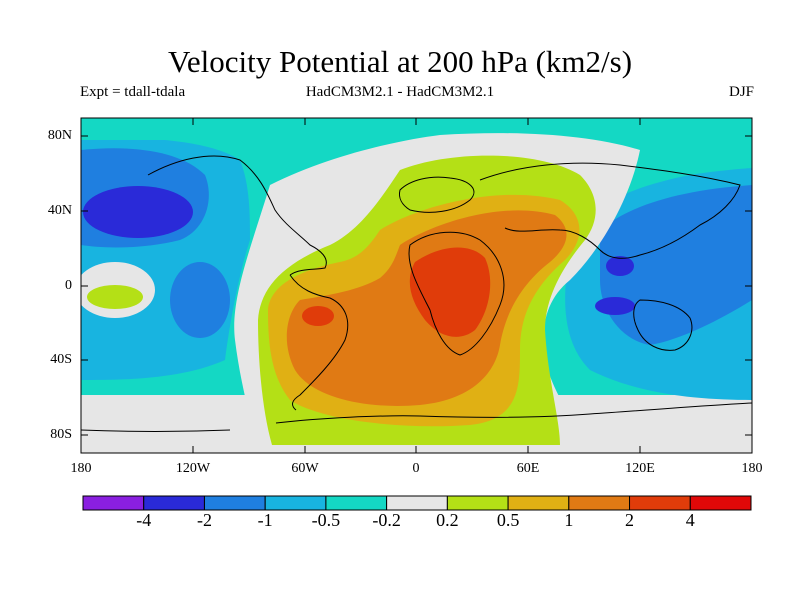 This screenshot has height=600, width=800. What do you see at coordinates (59, 135) in the screenshot?
I see `lat-label-80n: 80N` at bounding box center [59, 135].